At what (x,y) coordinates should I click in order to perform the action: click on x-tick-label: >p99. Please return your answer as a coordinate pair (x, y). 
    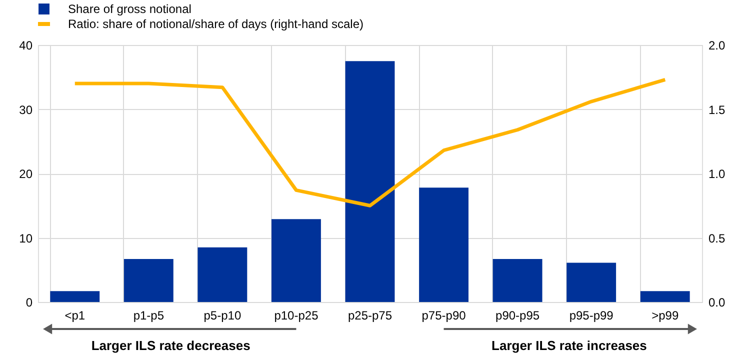
    Looking at the image, I should click on (665, 315).